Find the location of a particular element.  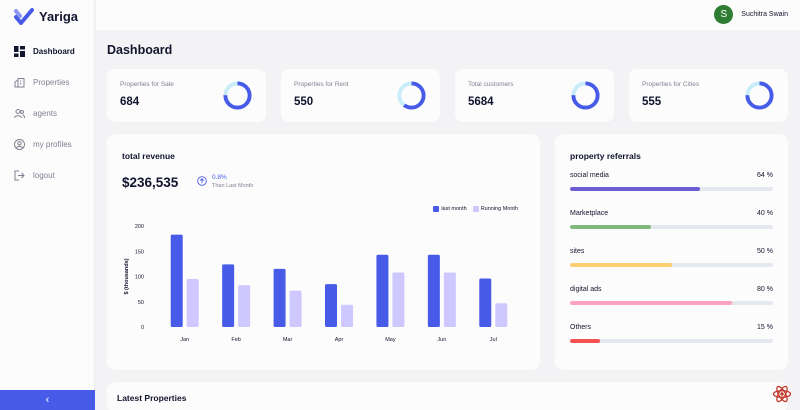

account-circle-icon is located at coordinates (19, 144).